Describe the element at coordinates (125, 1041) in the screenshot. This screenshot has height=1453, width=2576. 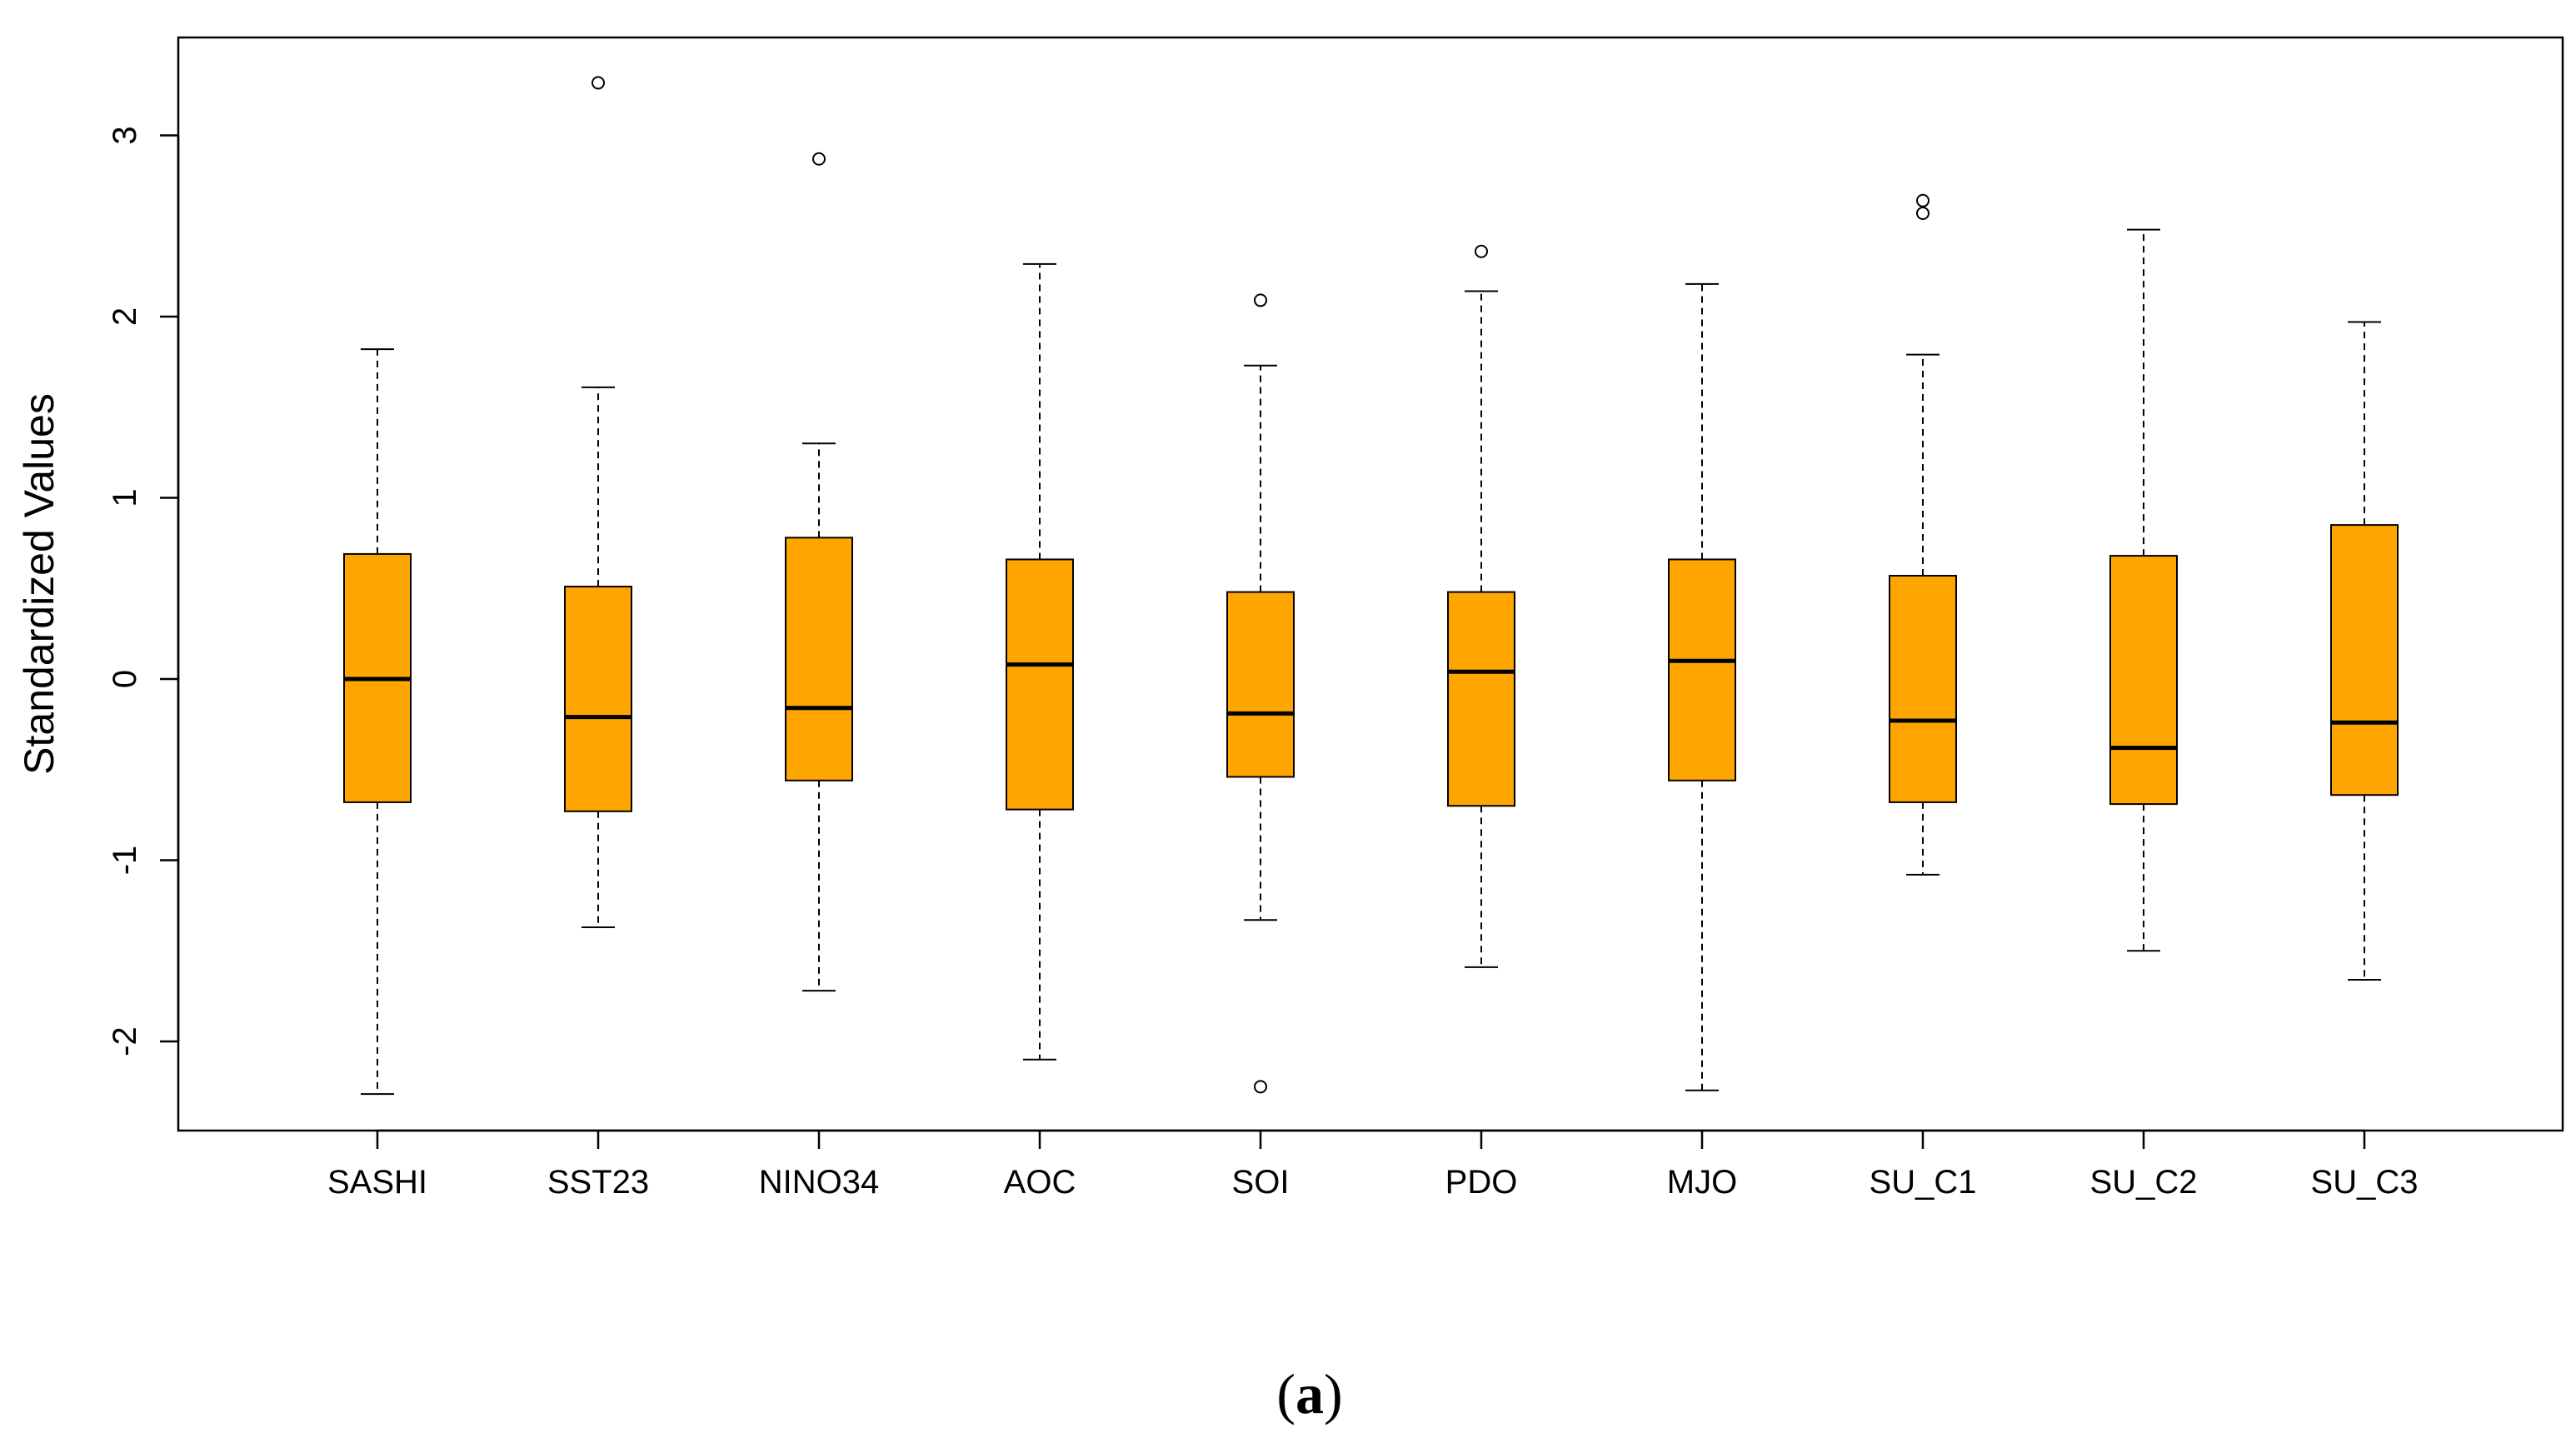
I see `y-tick-label: -2` at that location.